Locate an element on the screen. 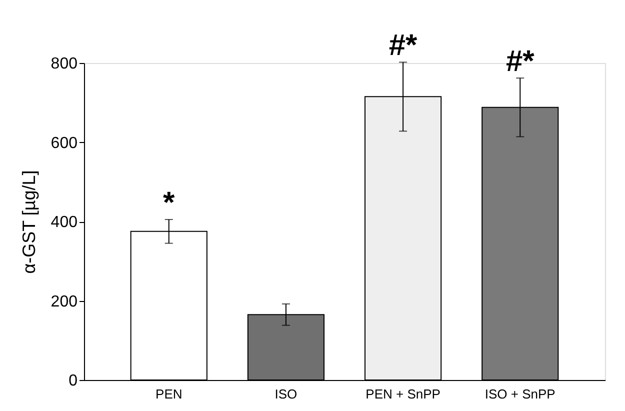 The image size is (625, 411). x-tick-label: PEN + SnPP is located at coordinates (403, 394).